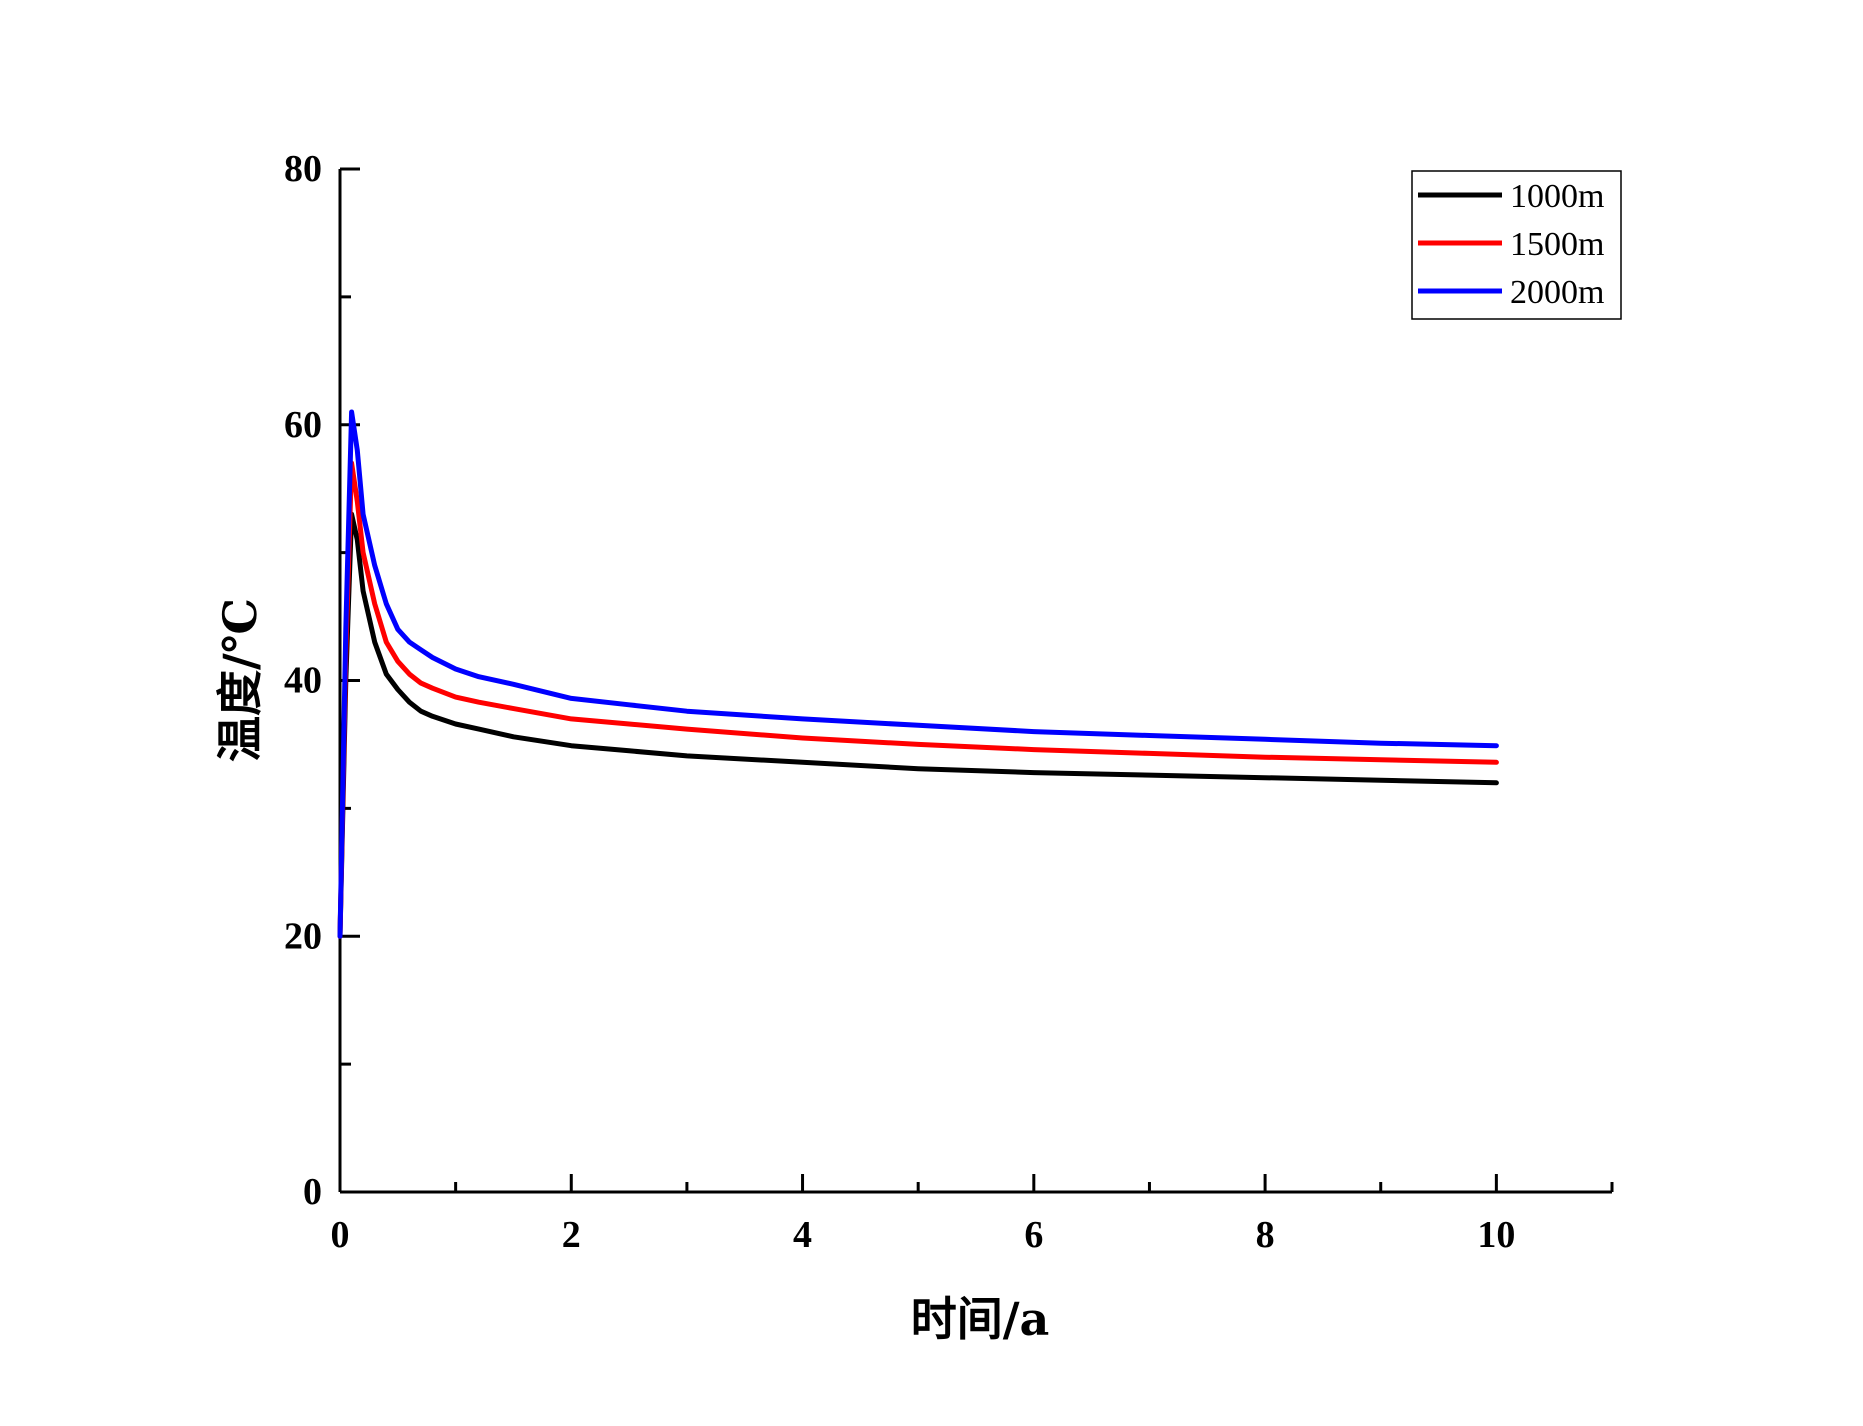 This screenshot has height=1426, width=1863. I want to click on y-tick-label: 20, so click(303, 936).